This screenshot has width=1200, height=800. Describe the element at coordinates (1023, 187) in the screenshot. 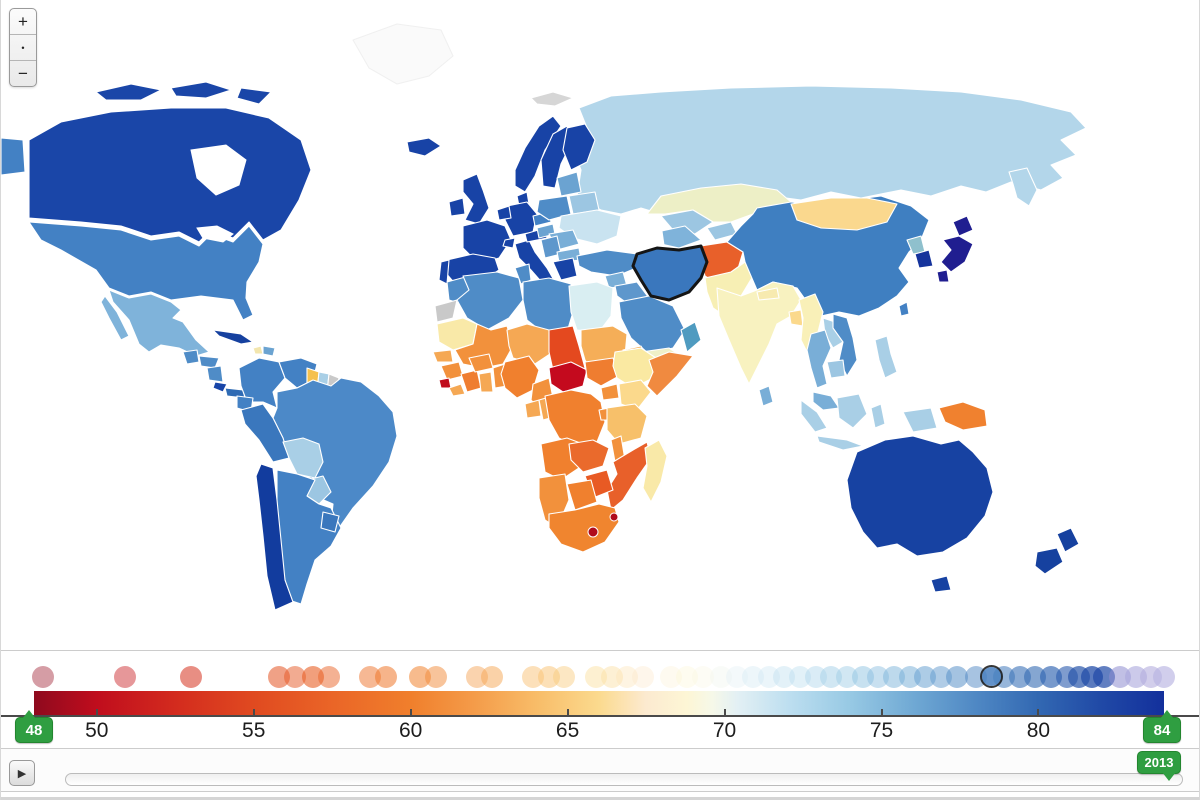

I see `country-russia-kamchatka` at that location.